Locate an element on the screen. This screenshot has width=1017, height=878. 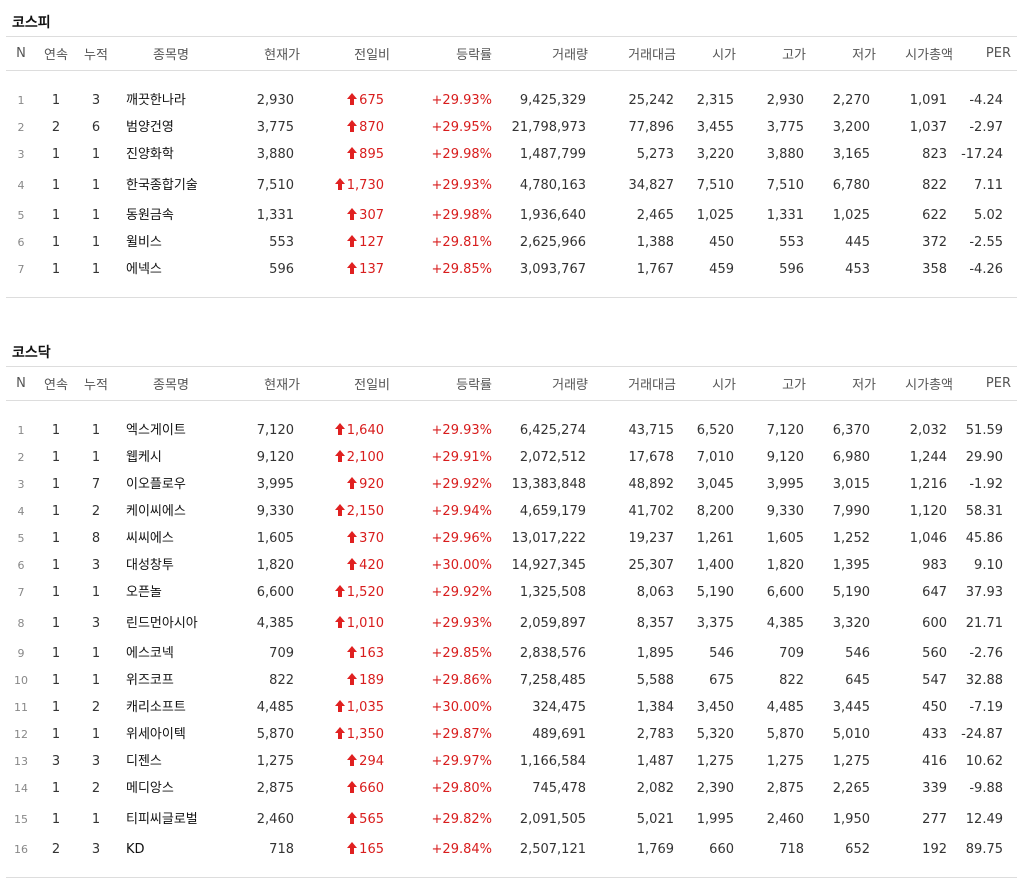
price-change: 294 is located at coordinates (362, 761).